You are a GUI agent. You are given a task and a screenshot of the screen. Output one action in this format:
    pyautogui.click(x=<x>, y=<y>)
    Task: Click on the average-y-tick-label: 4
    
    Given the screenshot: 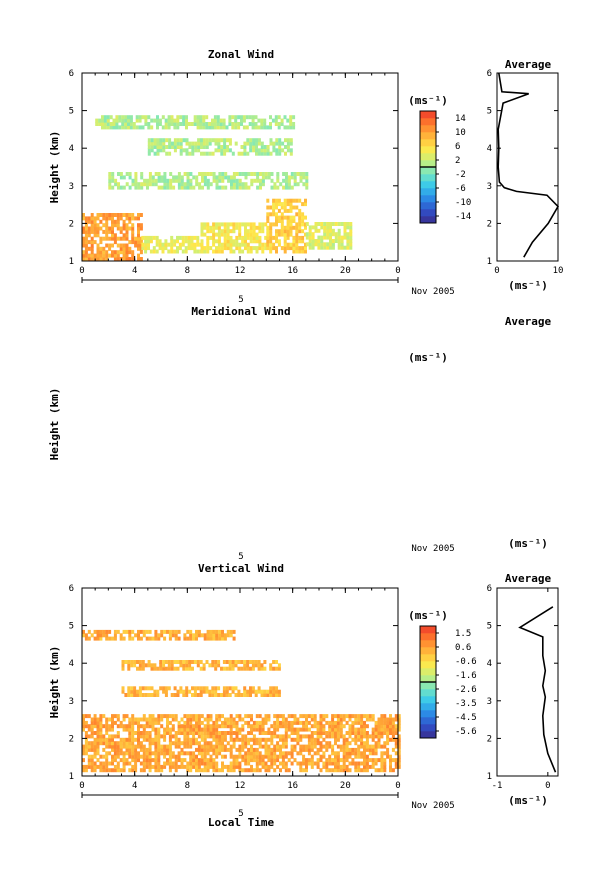 What is the action you would take?
    pyautogui.click(x=489, y=664)
    